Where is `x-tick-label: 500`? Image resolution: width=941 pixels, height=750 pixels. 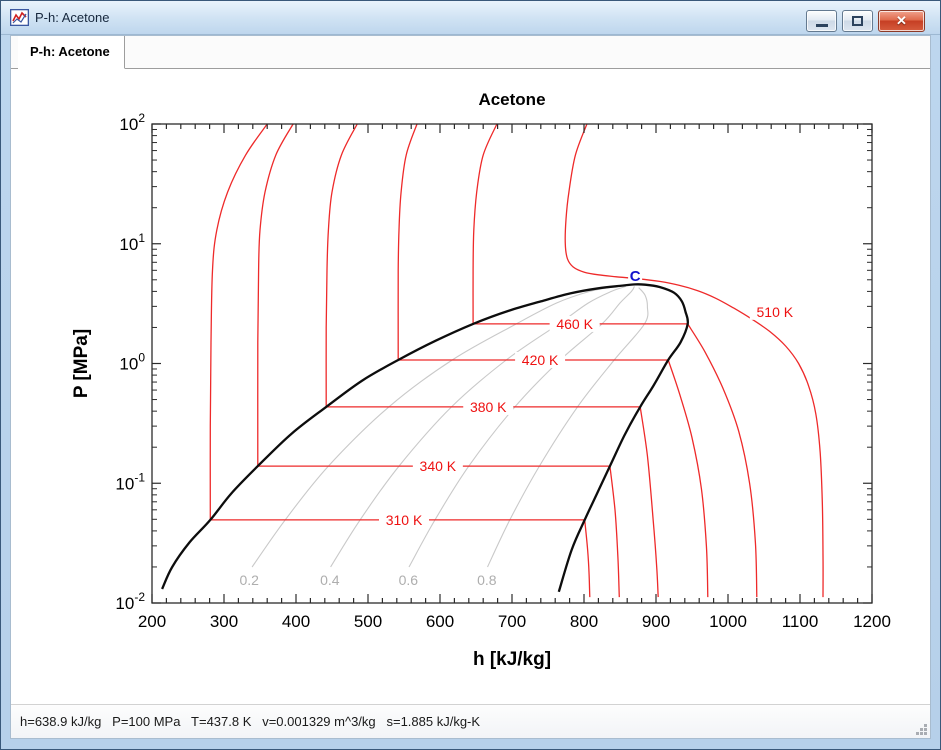
x-tick-label: 500 is located at coordinates (368, 621).